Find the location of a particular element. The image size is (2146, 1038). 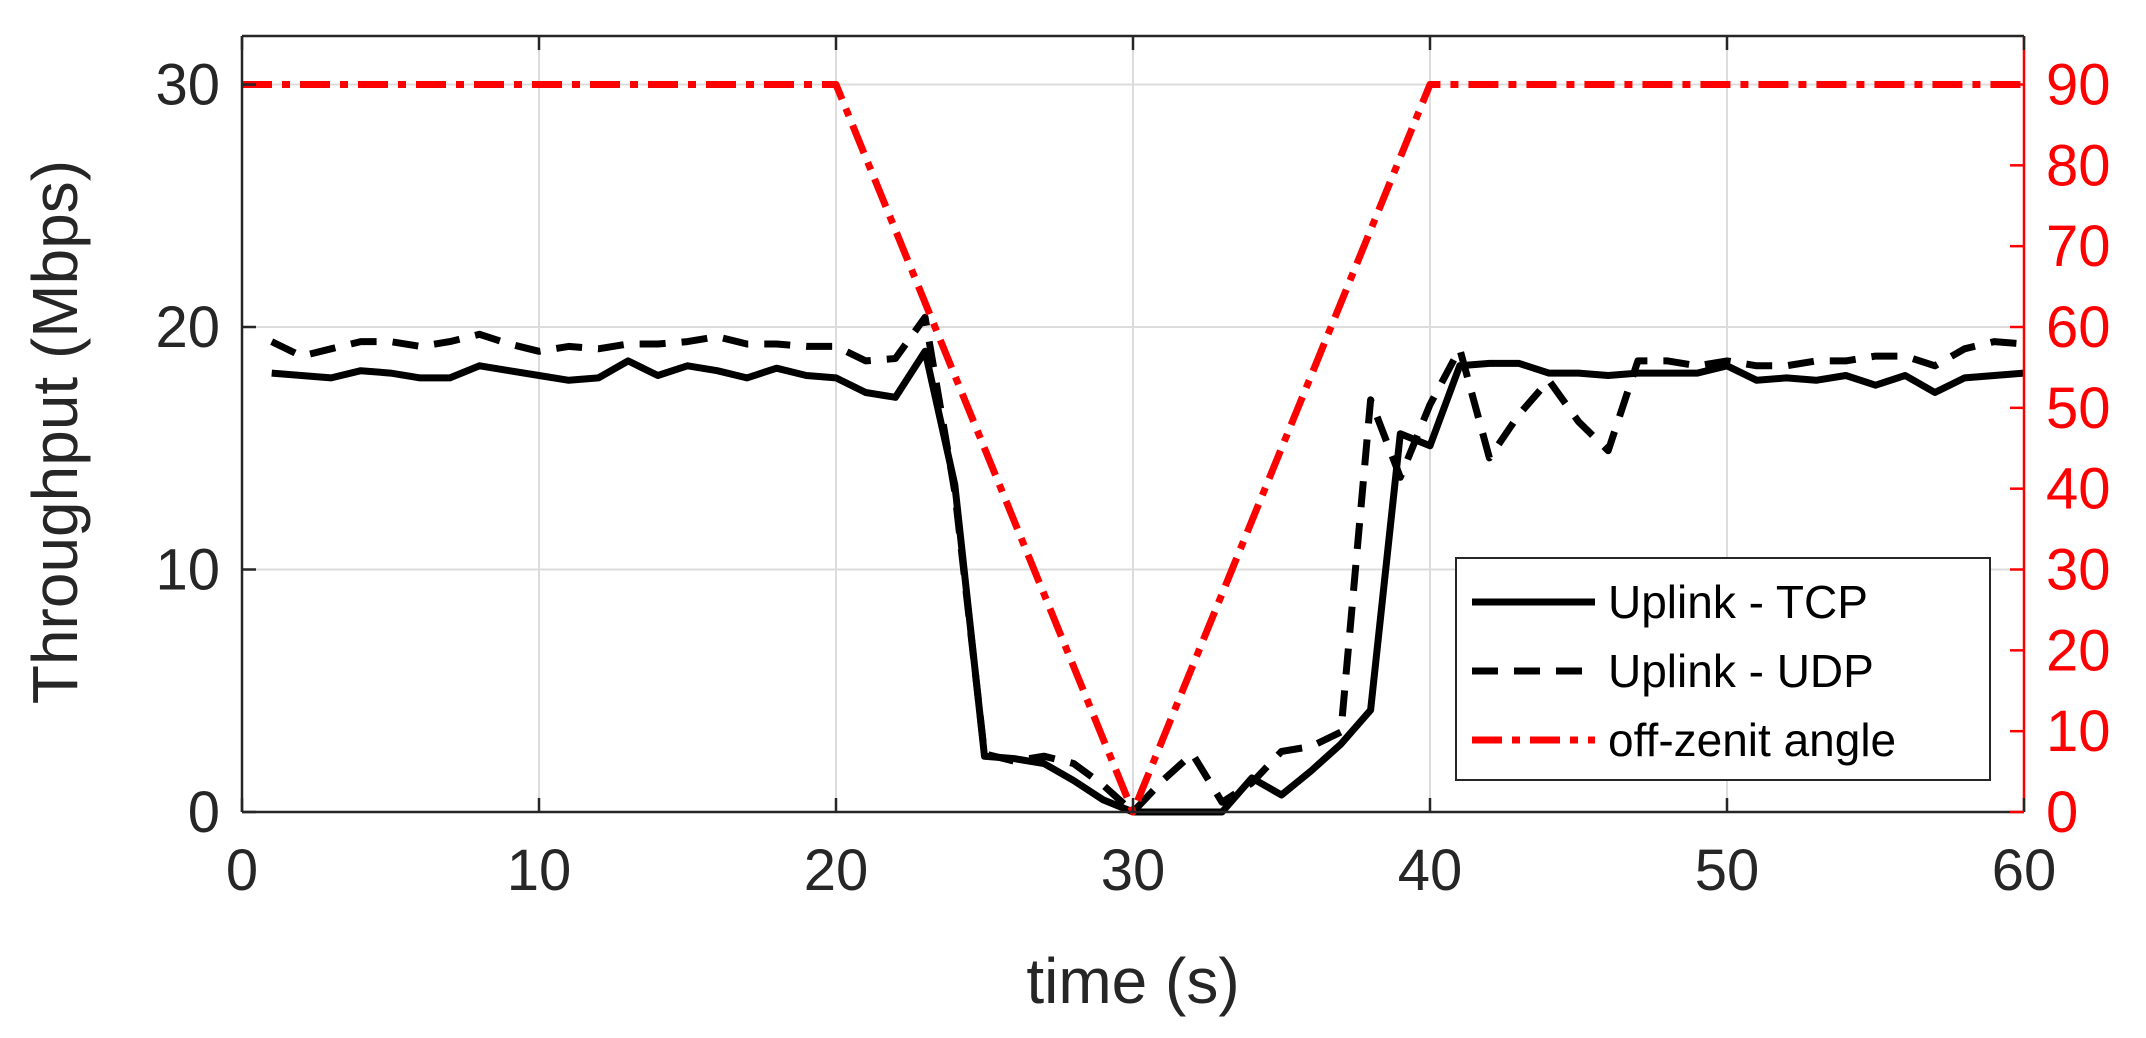

y-axis-label: Throughput (Mbps) is located at coordinates (55, 432).